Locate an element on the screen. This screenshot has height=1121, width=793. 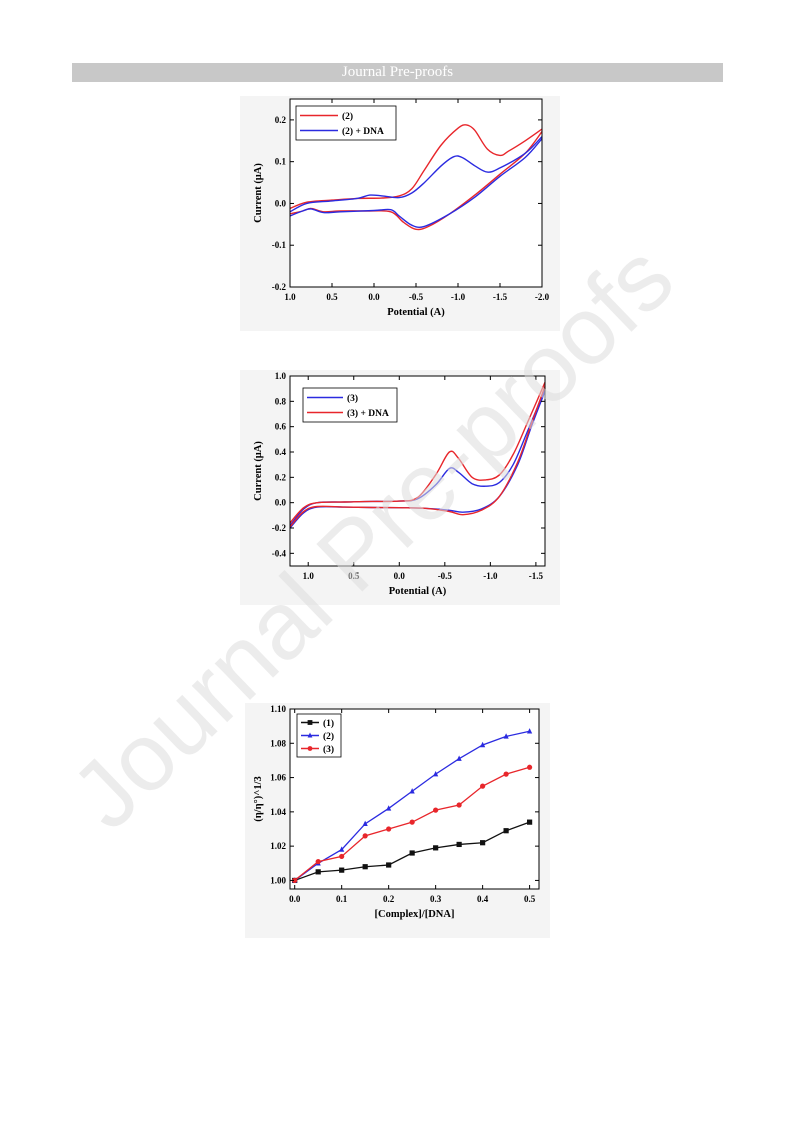
y-tick-label: 1.0 is located at coordinates (281, 376).